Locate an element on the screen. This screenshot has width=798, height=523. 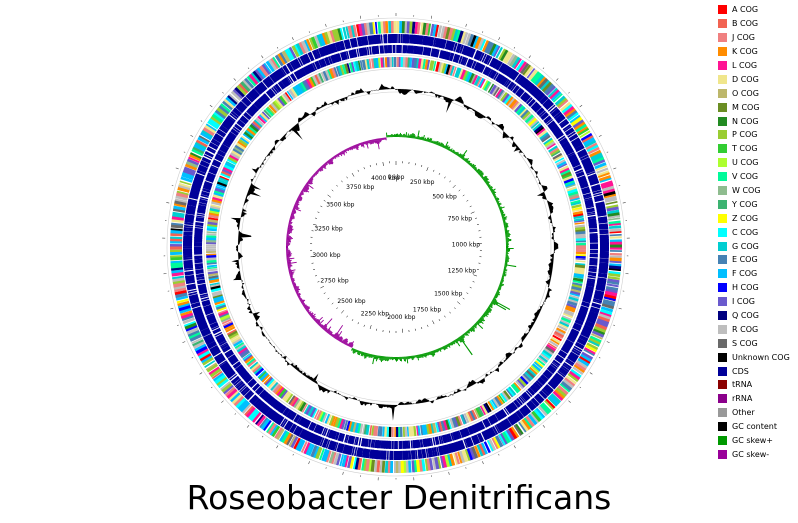
legend-item: K COG is located at coordinates (757, 52).